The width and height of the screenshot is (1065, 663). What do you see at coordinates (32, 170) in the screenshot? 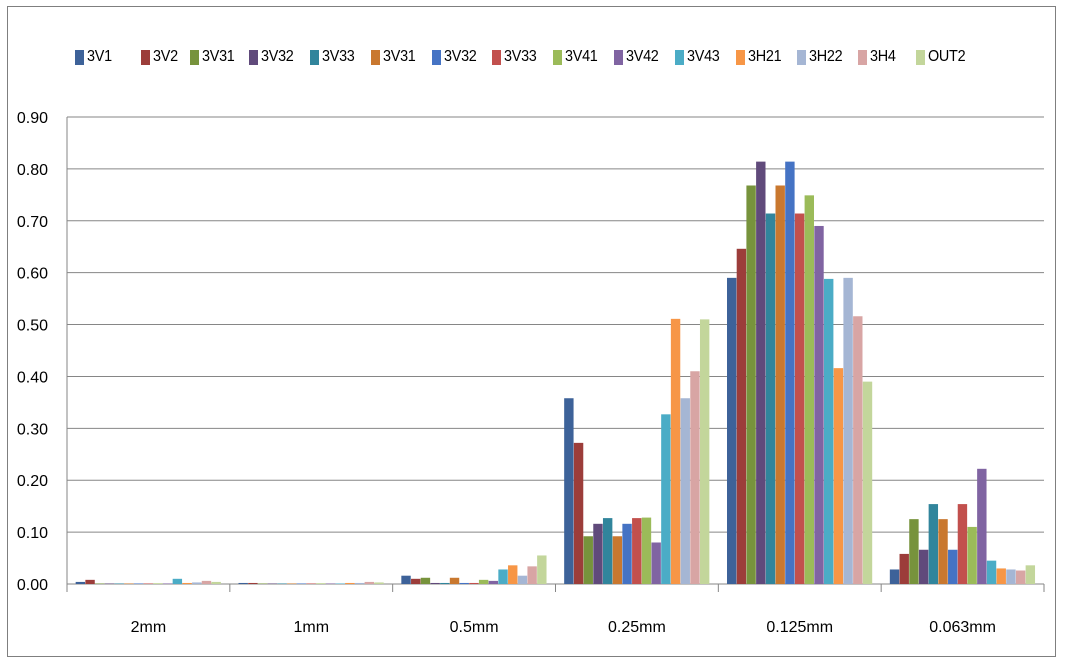
I see `y-tick-label: 0.80` at bounding box center [32, 170].